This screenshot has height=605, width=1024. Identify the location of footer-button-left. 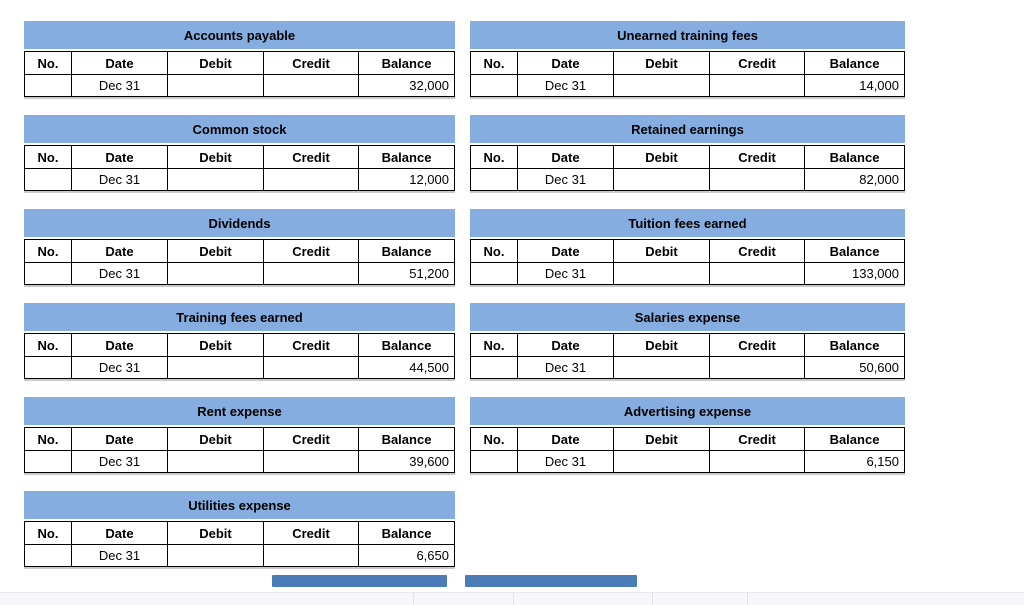
(359, 581).